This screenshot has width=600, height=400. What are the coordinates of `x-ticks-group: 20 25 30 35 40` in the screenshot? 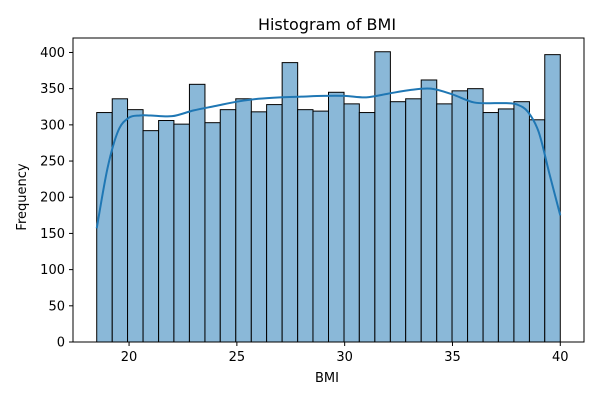 It's located at (345, 353).